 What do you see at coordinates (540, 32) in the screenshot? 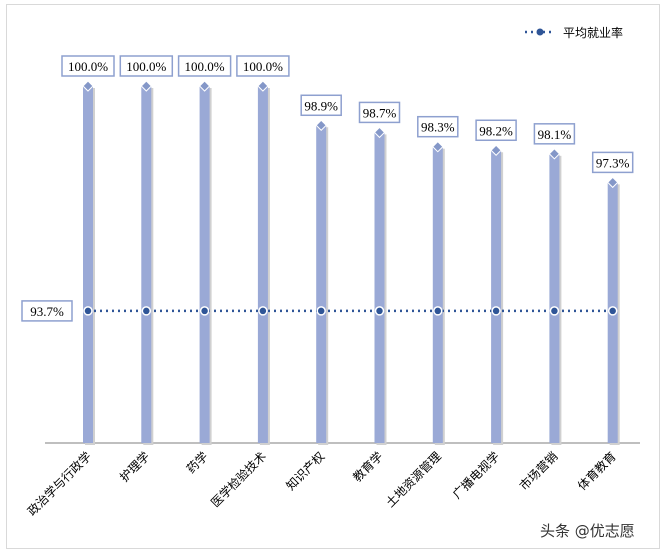
I see `legend-marker` at bounding box center [540, 32].